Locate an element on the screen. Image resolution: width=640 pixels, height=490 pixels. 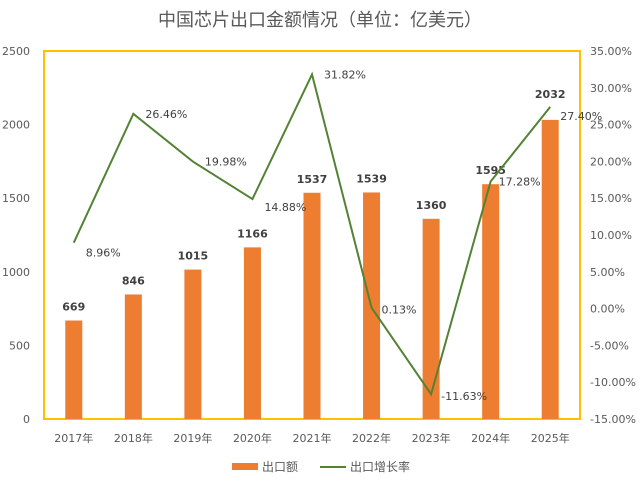
x-axis-tick: 2017年 is located at coordinates (73, 438).